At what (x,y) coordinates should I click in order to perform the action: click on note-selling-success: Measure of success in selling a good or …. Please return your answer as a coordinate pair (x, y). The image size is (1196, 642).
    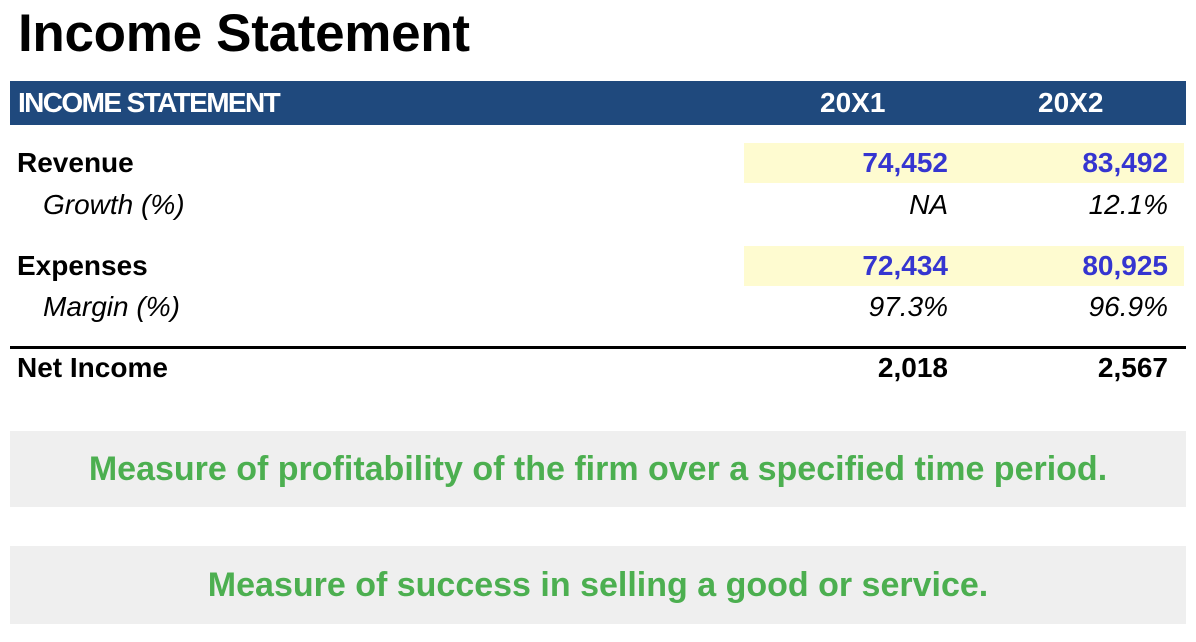
    Looking at the image, I should click on (598, 585).